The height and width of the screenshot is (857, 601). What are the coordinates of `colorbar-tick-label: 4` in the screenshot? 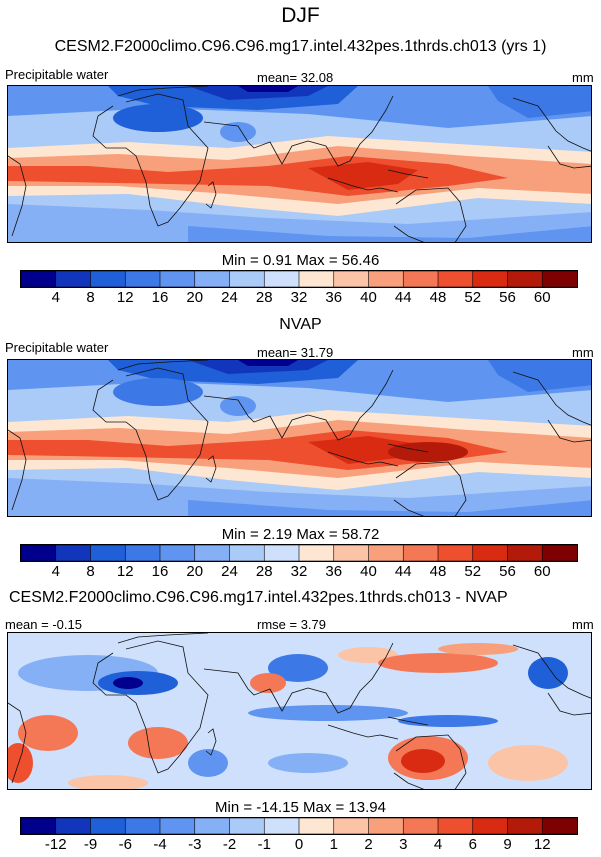 It's located at (438, 844).